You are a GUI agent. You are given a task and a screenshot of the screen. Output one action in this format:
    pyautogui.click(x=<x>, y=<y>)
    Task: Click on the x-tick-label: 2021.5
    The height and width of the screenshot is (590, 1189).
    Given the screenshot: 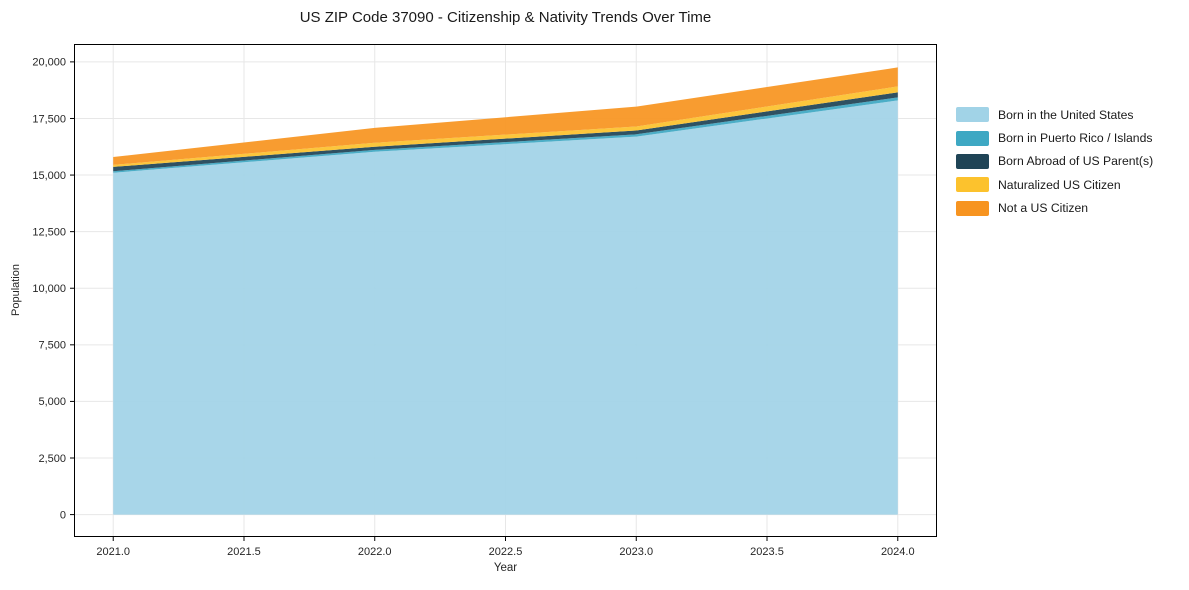 What is the action you would take?
    pyautogui.click(x=244, y=552)
    